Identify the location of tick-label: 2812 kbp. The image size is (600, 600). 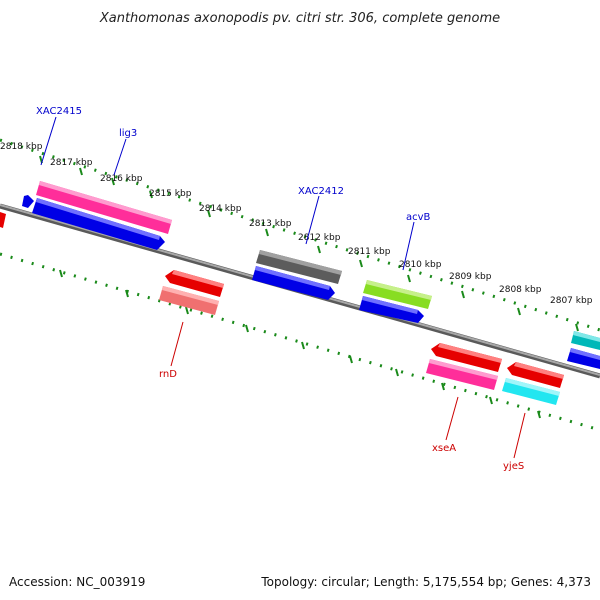
(319, 238).